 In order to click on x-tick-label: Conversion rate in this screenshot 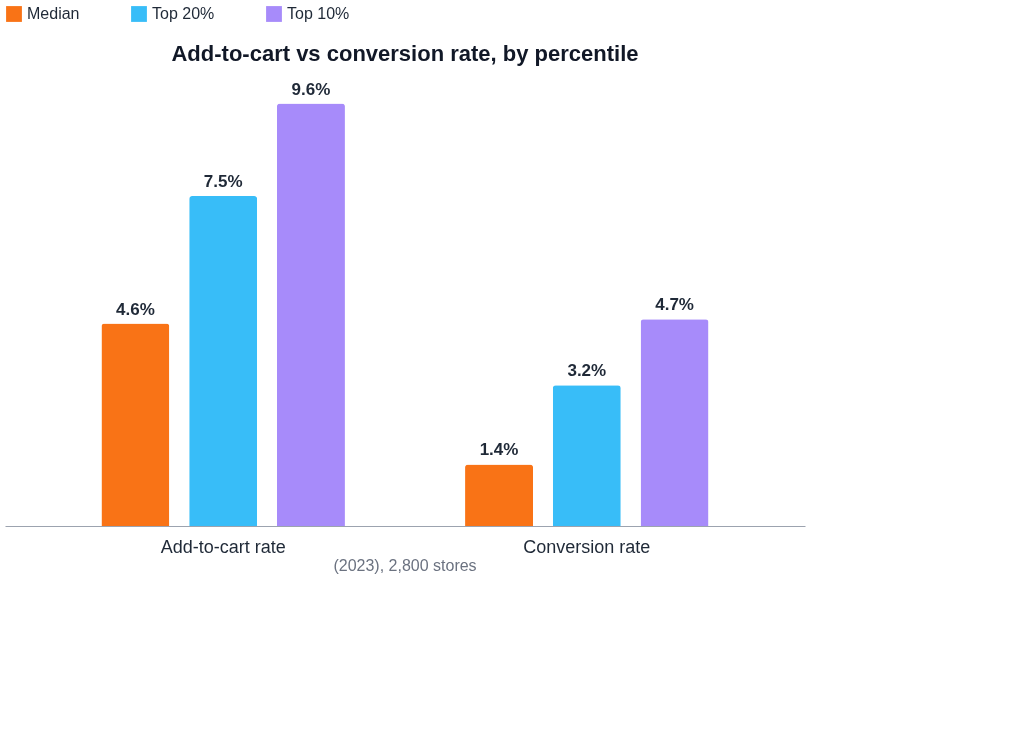, I will do `click(587, 546)`.